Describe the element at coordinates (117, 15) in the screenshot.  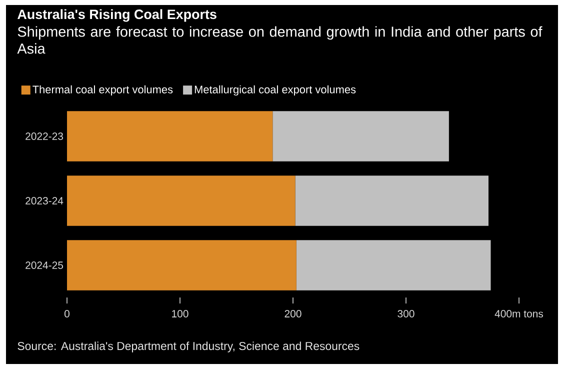
I see `chart-title: Australia's Rising Coal Exports` at that location.